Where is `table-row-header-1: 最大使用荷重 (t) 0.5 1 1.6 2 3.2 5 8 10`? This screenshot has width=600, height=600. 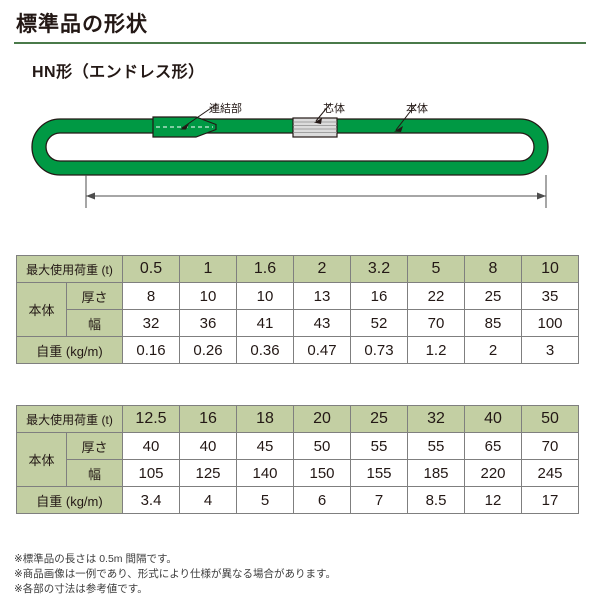 table-row-header-1: 最大使用荷重 (t) 0.5 1 1.6 2 3.2 5 8 10 is located at coordinates (297, 269).